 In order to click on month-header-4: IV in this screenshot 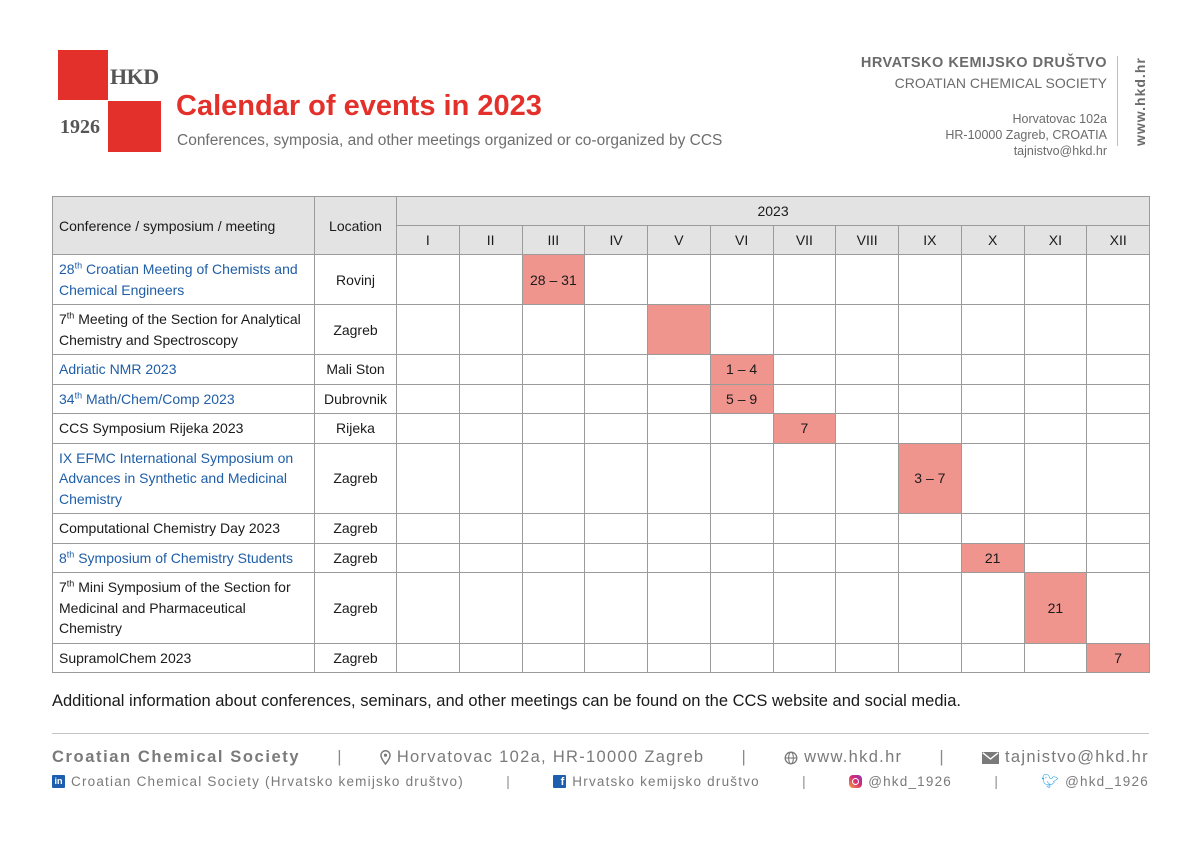, I will do `click(616, 240)`.